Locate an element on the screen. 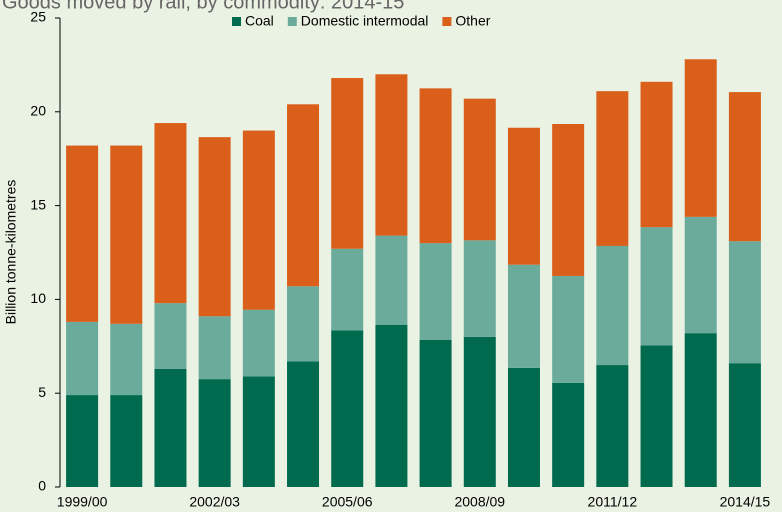 The width and height of the screenshot is (782, 512). x-tick-label: 2014/15 is located at coordinates (745, 502).